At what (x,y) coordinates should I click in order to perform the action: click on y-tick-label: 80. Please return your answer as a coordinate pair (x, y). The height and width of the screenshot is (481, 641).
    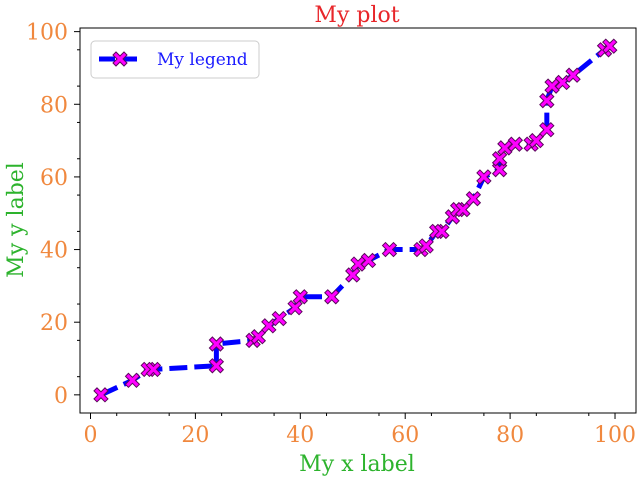
    Looking at the image, I should click on (54, 105).